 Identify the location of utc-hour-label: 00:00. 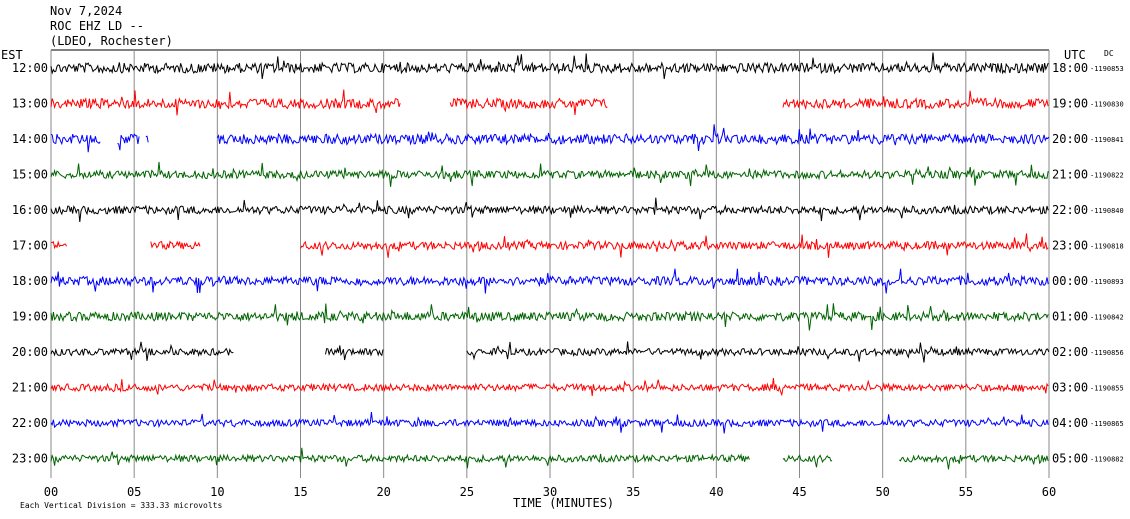
(1070, 281).